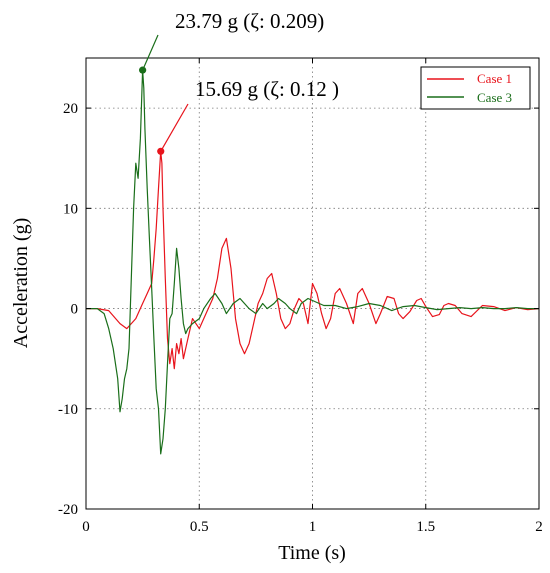  Describe the element at coordinates (313, 527) in the screenshot. I see `x-tick-label: 1` at that location.